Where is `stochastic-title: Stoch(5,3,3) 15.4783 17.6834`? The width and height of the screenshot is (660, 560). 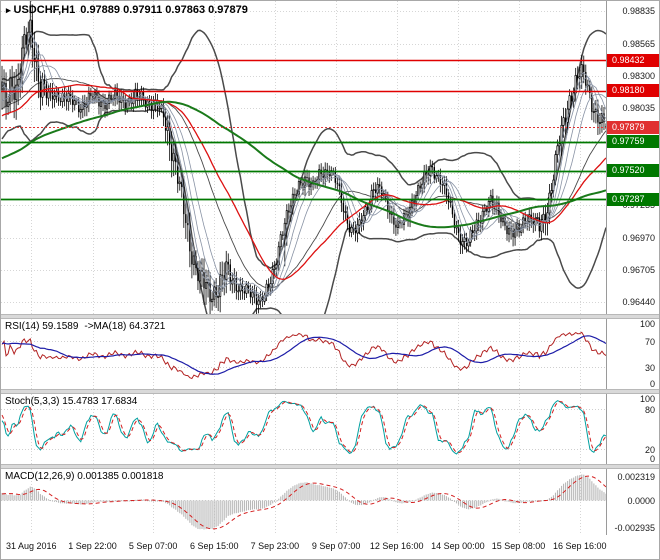
stochastic-title: Stoch(5,3,3) 15.4783 17.6834 is located at coordinates (71, 401).